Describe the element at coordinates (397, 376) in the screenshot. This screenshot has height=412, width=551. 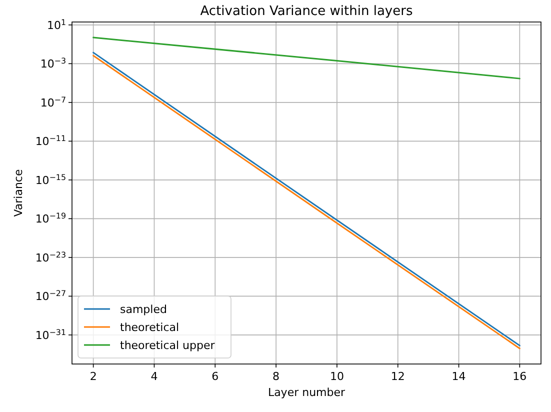
I see `x-tick-label: 12` at that location.